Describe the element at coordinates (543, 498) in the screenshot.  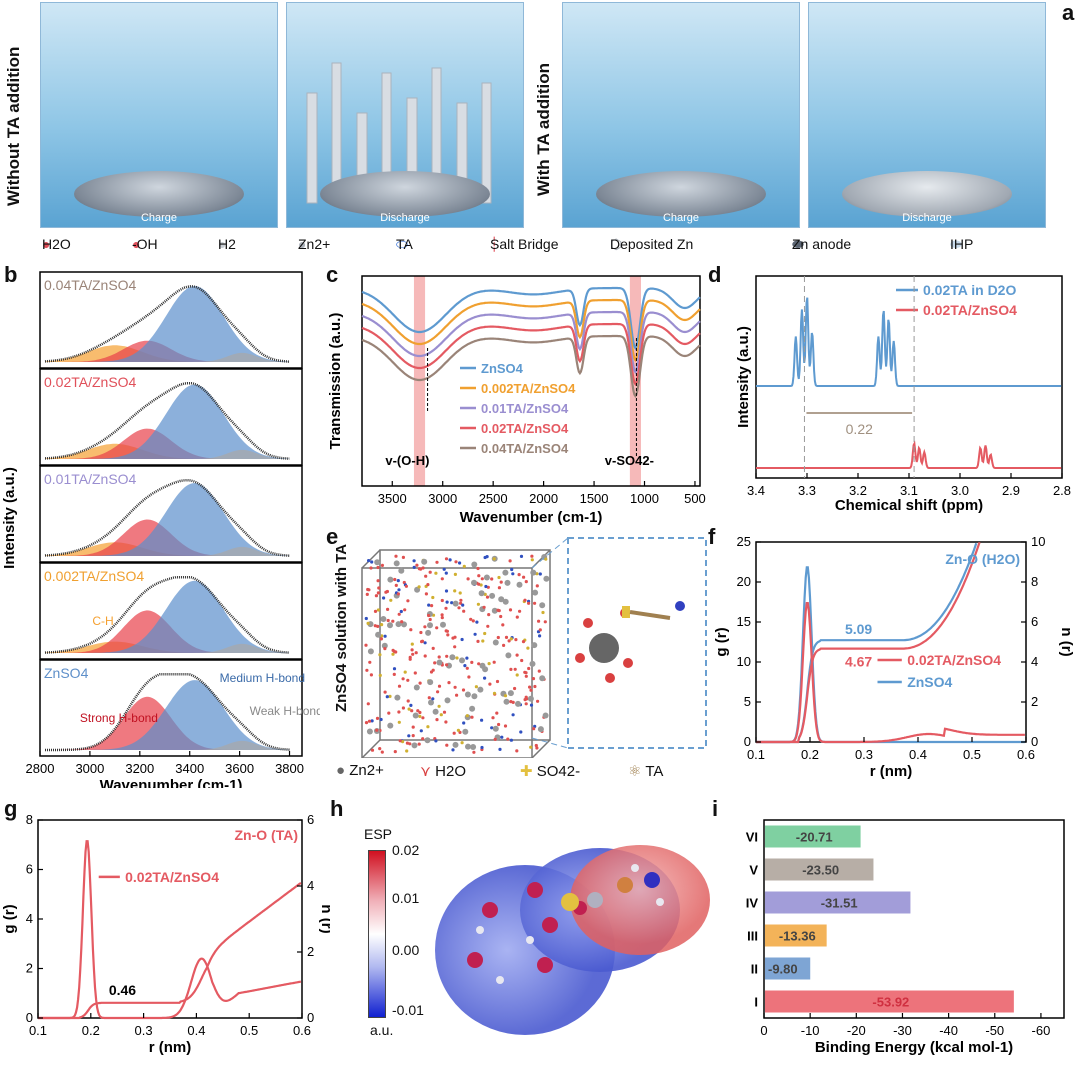
I see `c-x-tick-label: 2000` at that location.